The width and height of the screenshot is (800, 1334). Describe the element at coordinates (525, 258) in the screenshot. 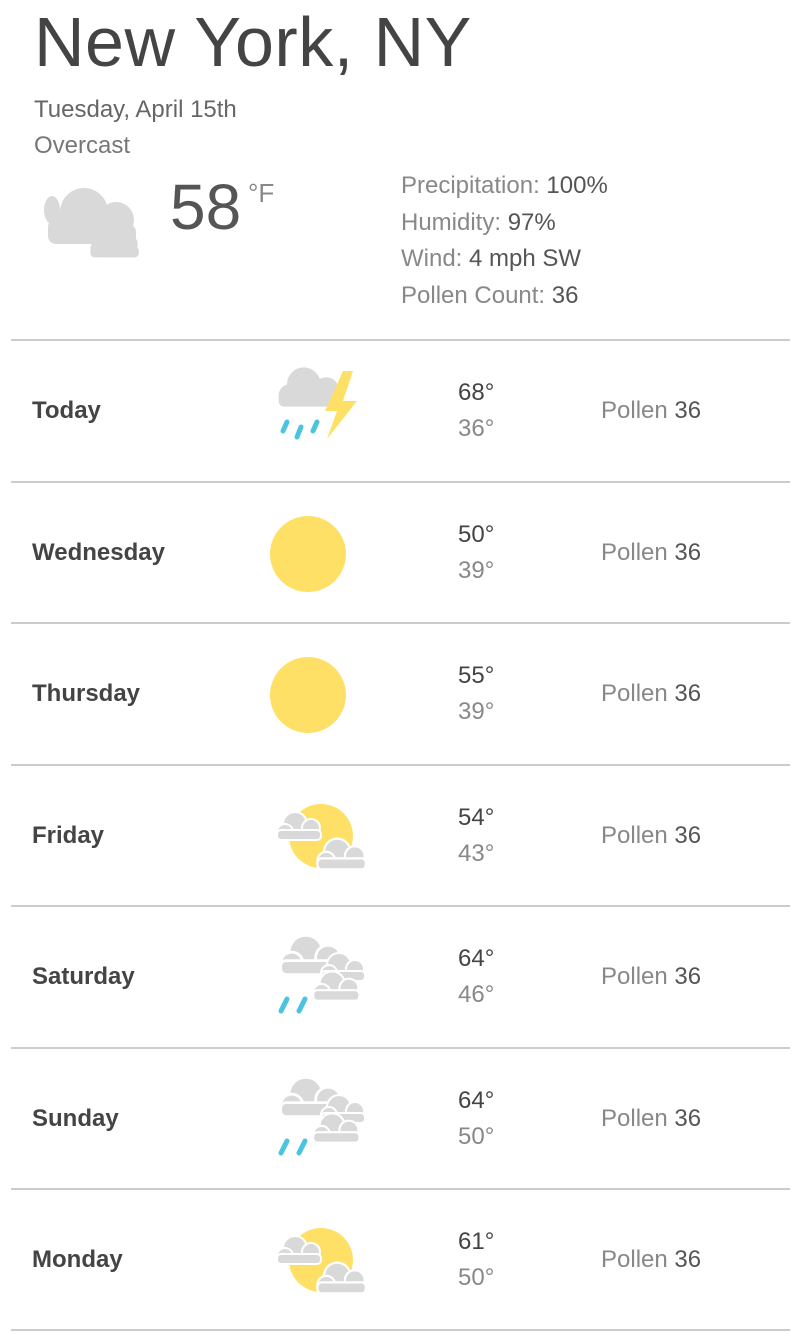

I see `stat-value: 4 mph SW` at that location.